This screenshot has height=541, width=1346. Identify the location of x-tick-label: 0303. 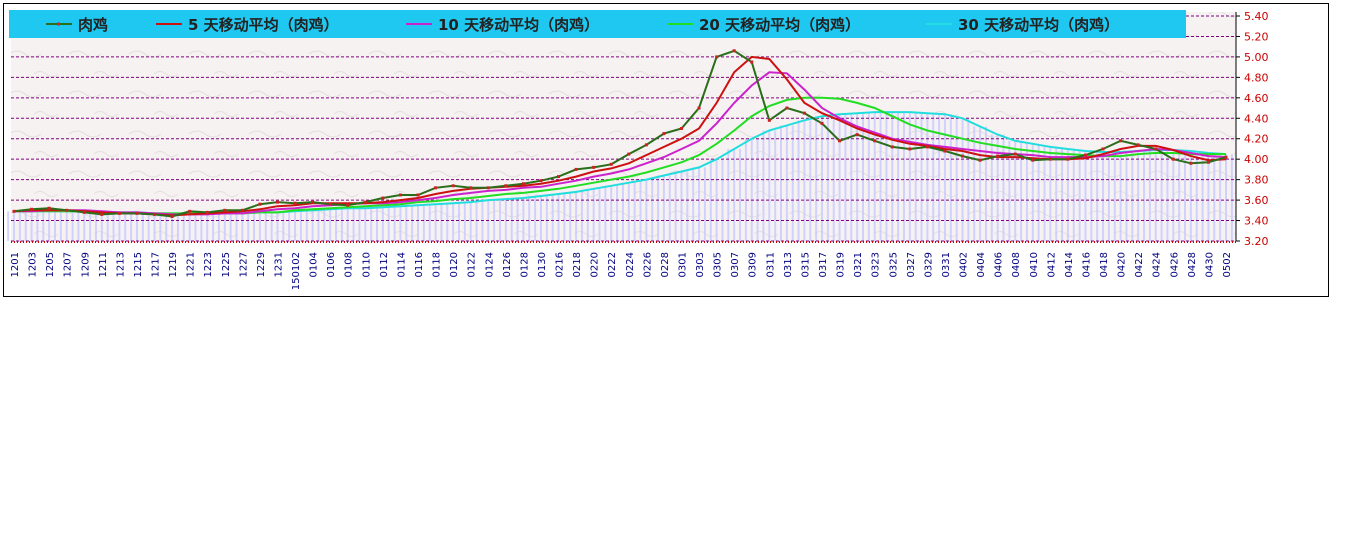
(700, 264).